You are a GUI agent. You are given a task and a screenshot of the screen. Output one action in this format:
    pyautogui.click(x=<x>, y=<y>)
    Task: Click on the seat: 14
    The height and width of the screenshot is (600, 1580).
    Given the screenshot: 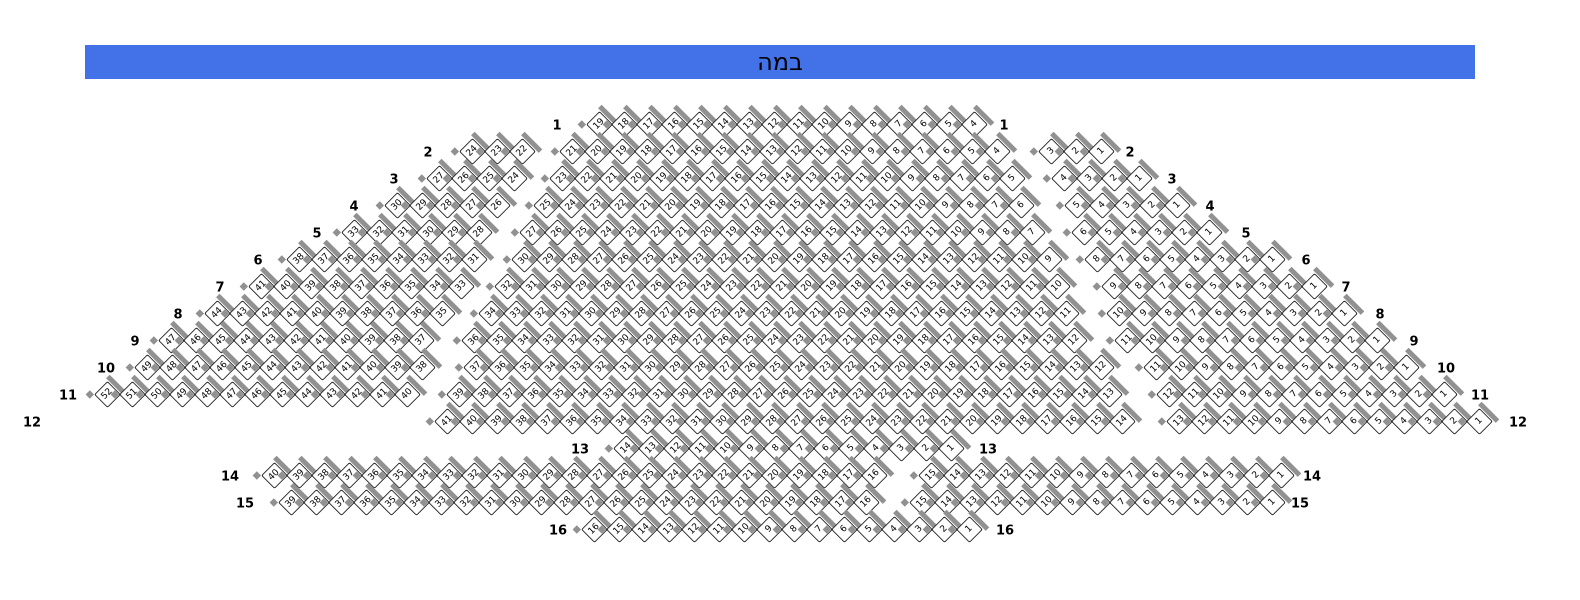 What is the action you would take?
    pyautogui.click(x=1122, y=421)
    